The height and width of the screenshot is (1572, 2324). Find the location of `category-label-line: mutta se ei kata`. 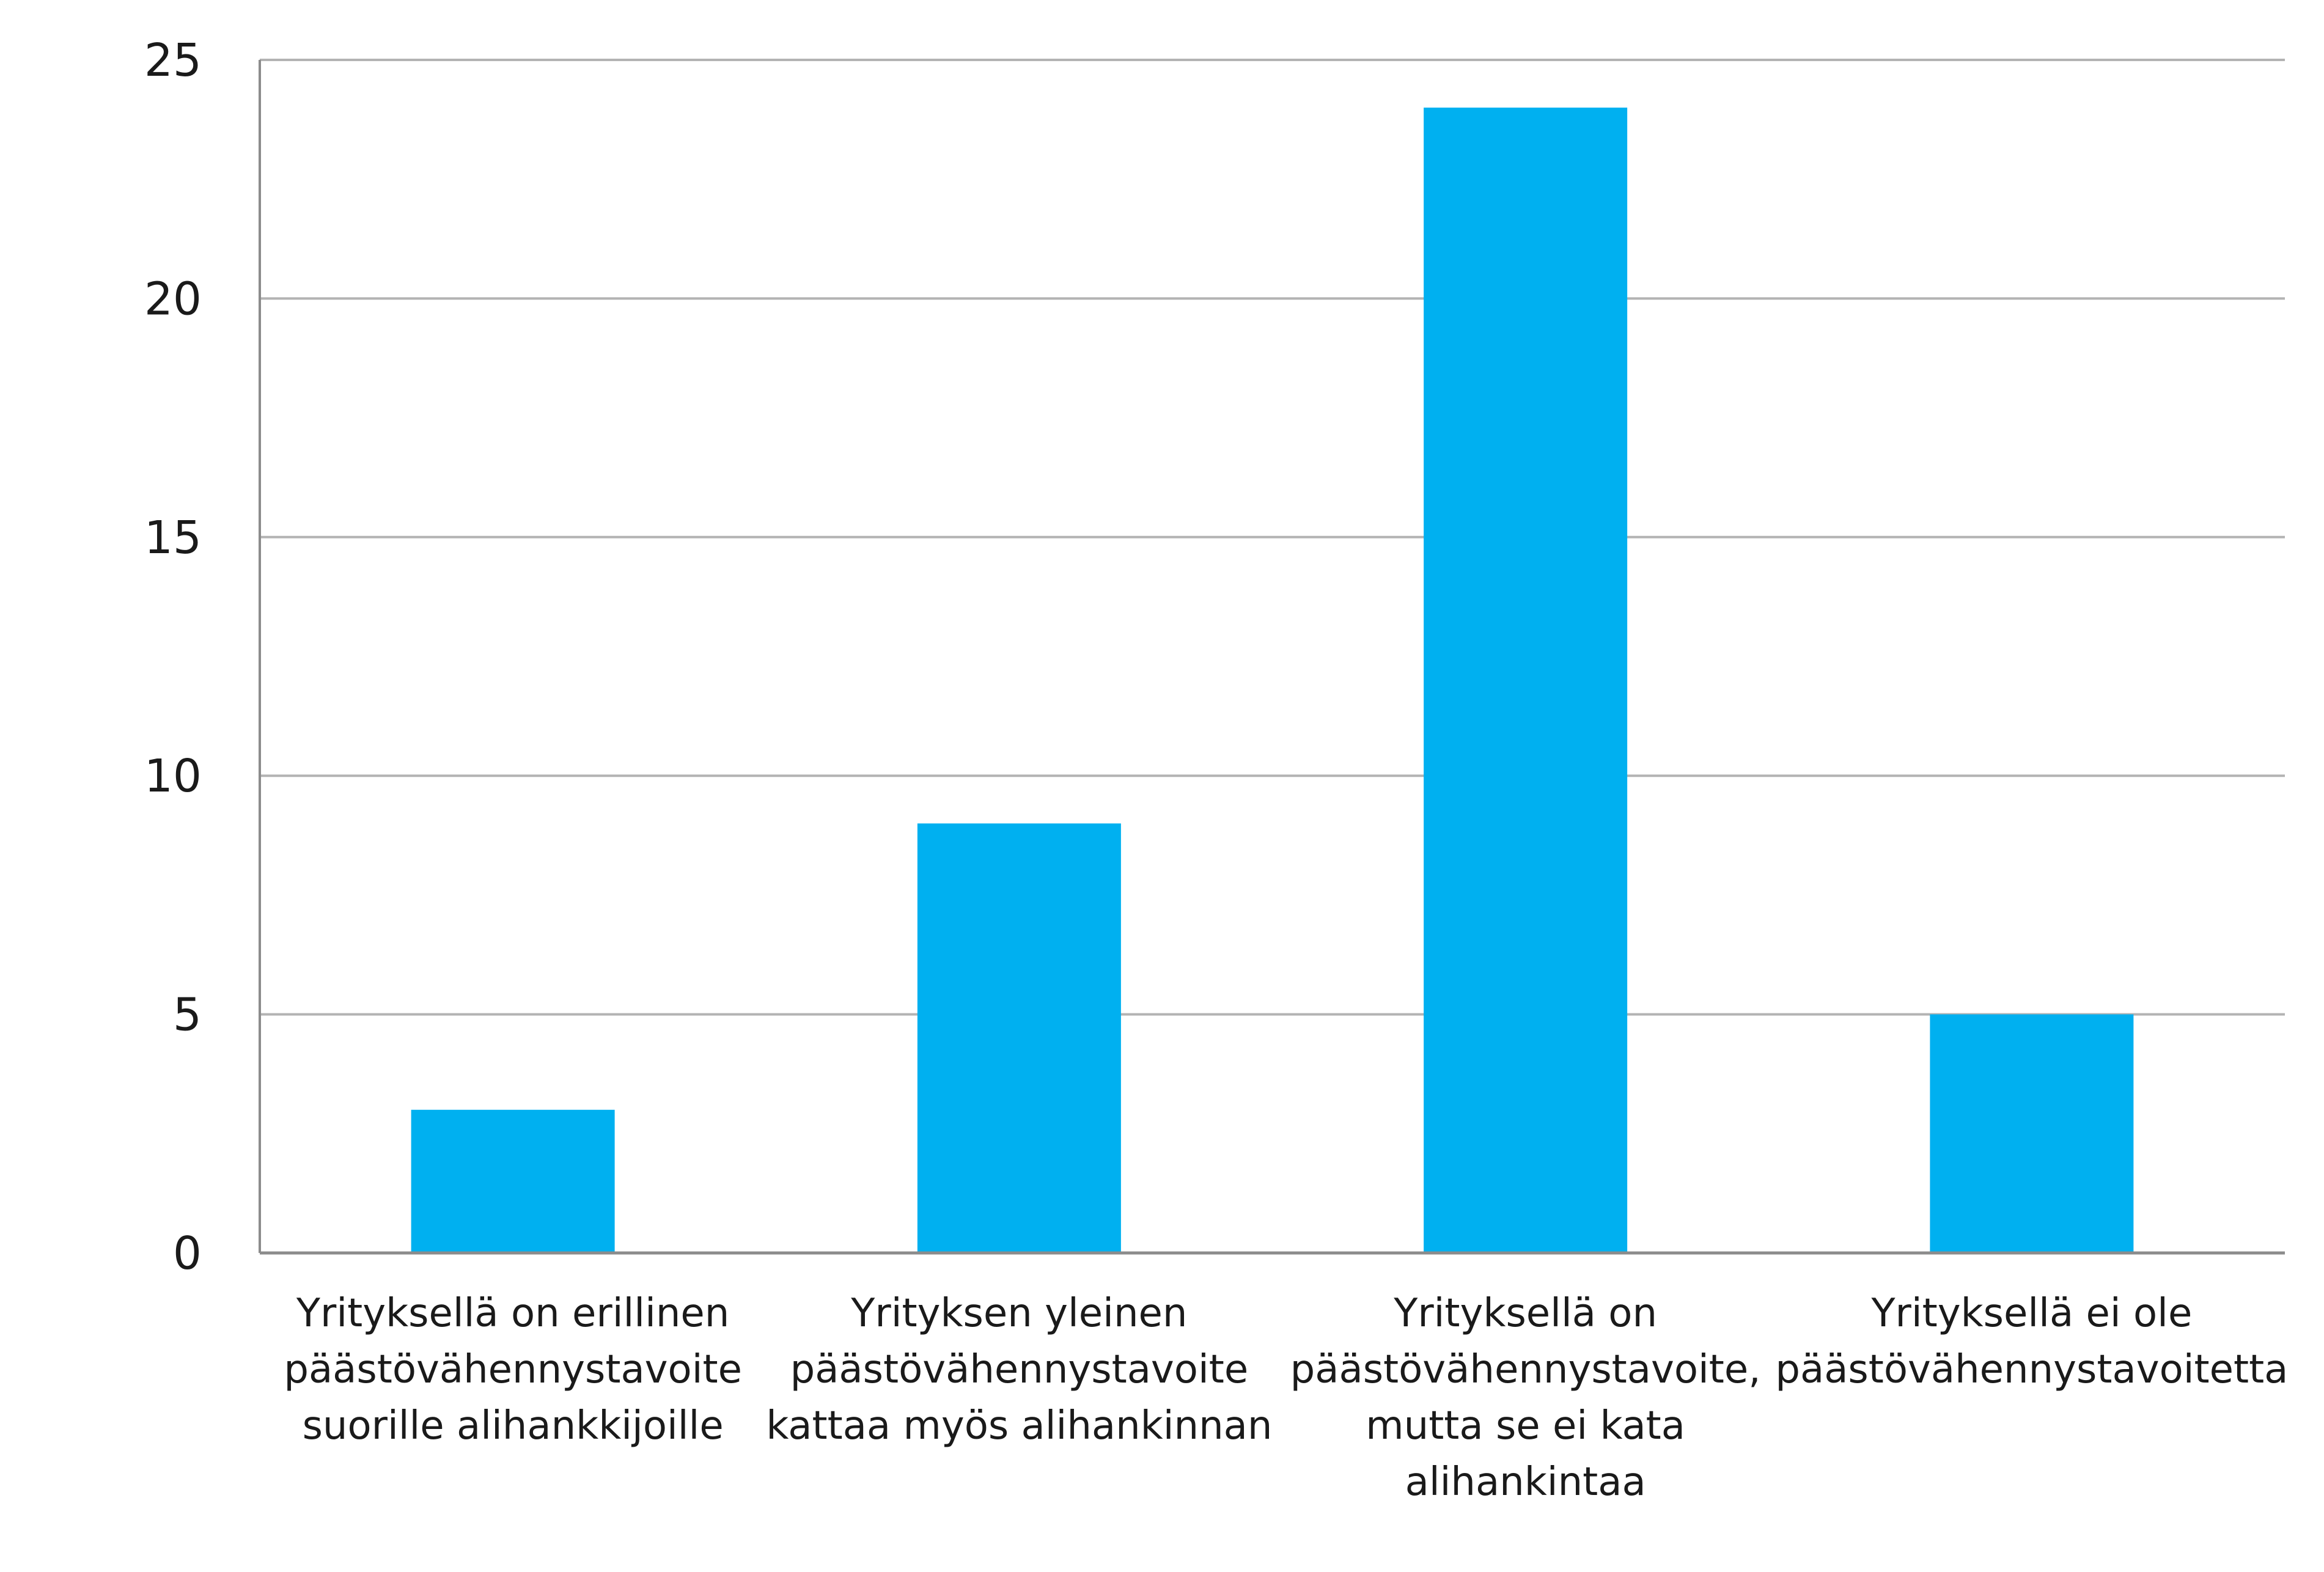

category-label-line: mutta se ei kata is located at coordinates (1525, 1426).